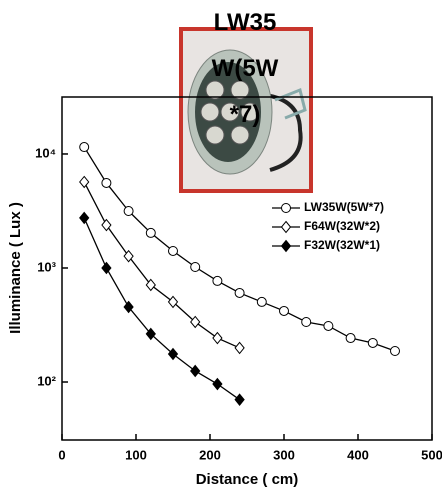 This screenshot has height=490, width=442. I want to click on x-tick-label: 500, so click(431, 454).